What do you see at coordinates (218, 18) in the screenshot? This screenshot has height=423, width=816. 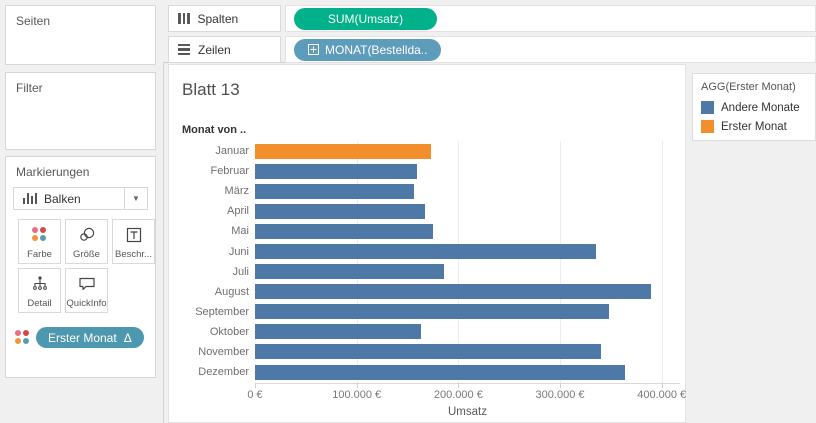 I see `columns-shelf-text: Spalten` at bounding box center [218, 18].